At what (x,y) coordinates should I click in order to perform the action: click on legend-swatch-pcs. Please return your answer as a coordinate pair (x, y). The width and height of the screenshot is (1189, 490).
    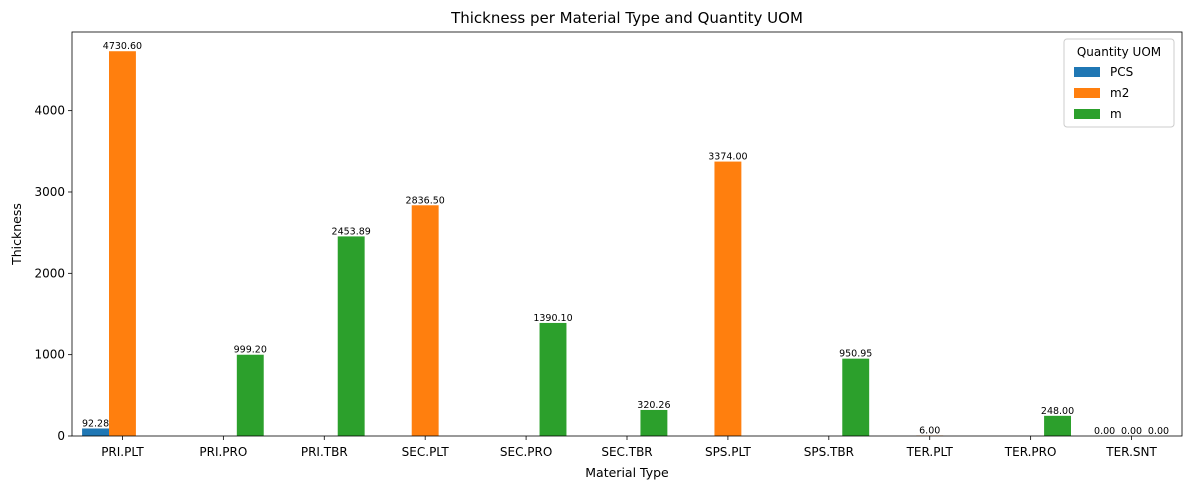
    Looking at the image, I should click on (1087, 72).